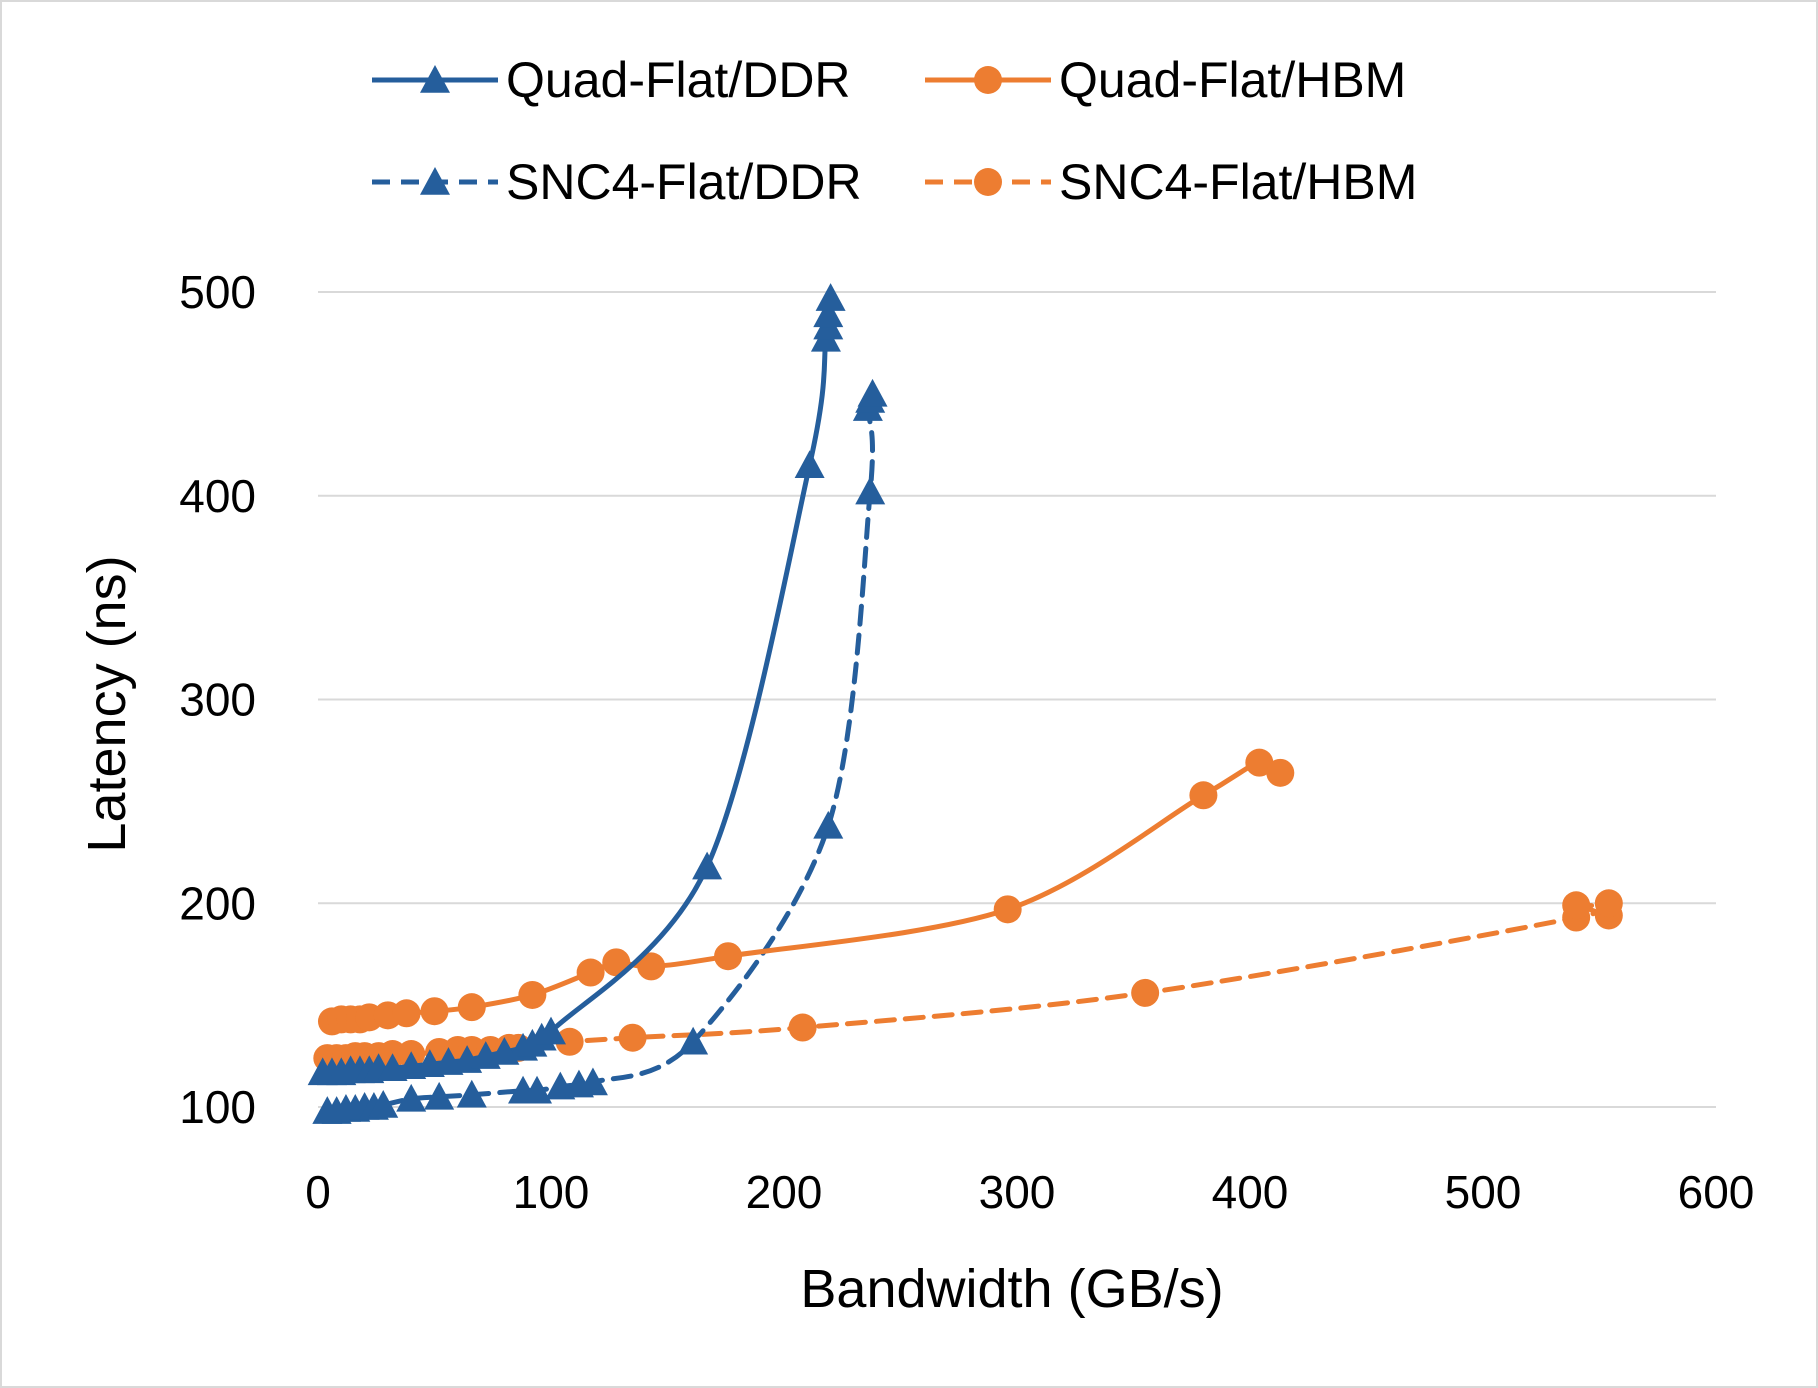 The width and height of the screenshot is (1818, 1388). I want to click on legend-marker-snc4-flat-ddr, so click(435, 181).